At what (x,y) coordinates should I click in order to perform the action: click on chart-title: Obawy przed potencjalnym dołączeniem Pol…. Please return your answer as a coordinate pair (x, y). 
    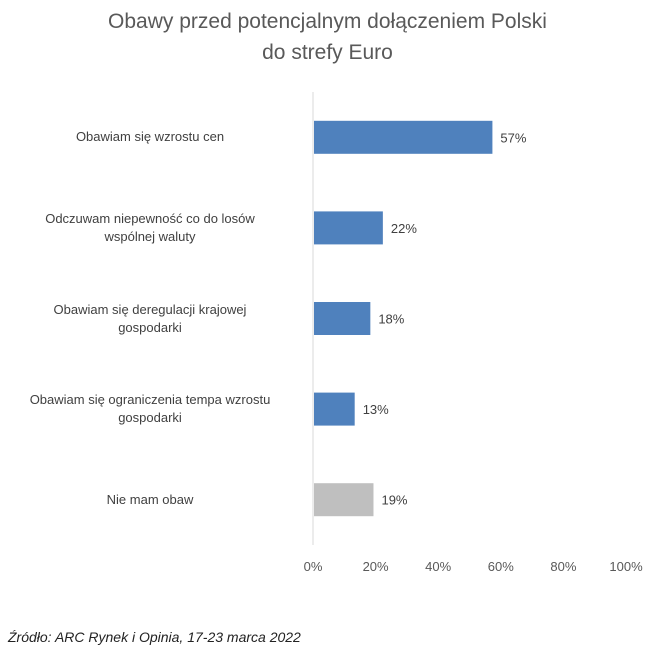
    Looking at the image, I should click on (327, 37).